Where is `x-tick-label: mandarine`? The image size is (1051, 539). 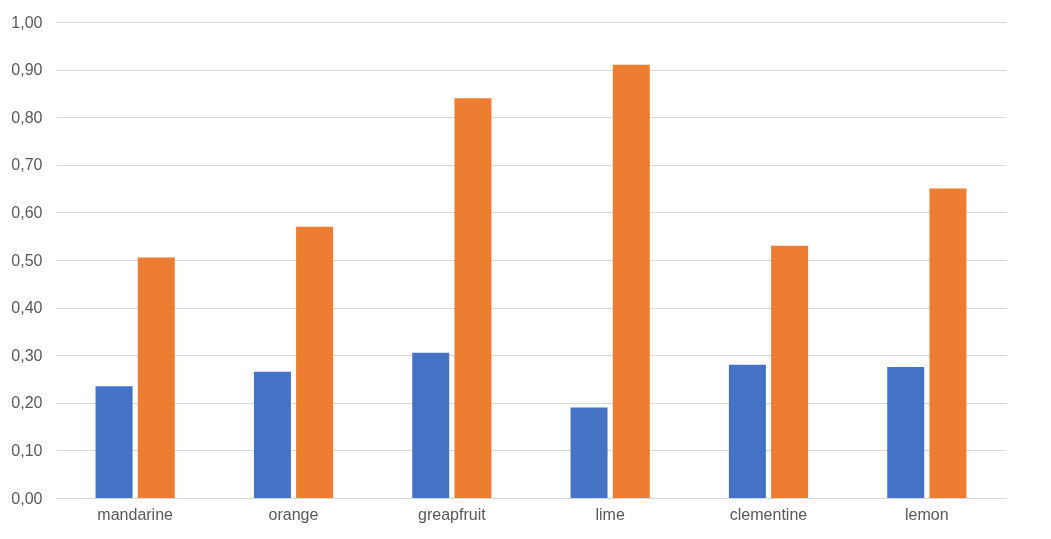 x-tick-label: mandarine is located at coordinates (135, 514).